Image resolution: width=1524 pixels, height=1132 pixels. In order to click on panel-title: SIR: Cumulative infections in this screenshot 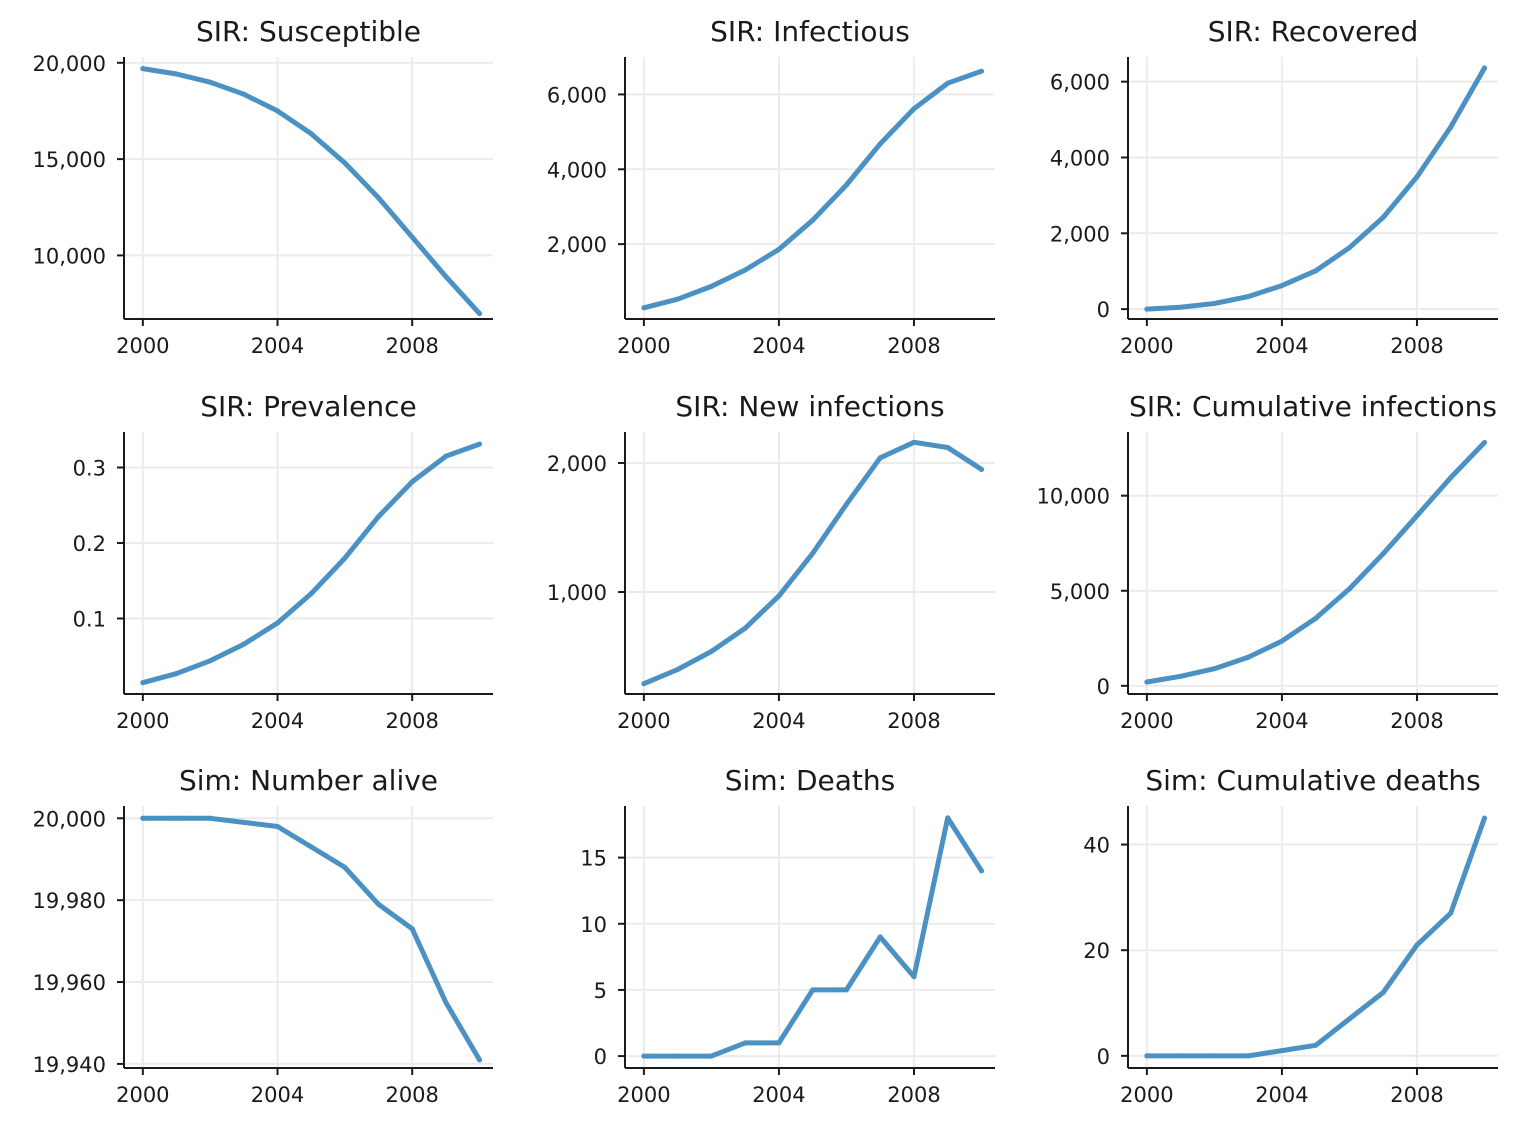, I will do `click(1313, 406)`.